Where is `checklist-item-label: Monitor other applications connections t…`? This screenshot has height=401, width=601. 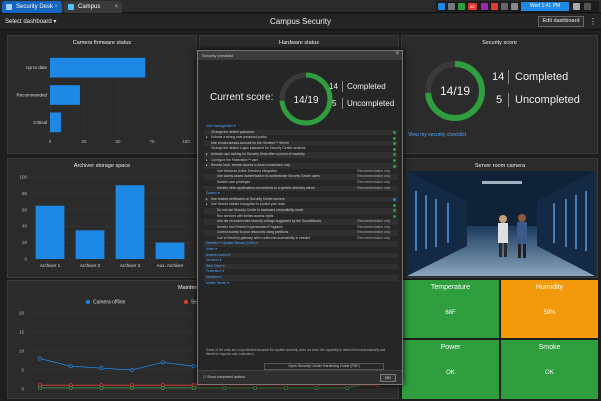
checklist-item-label: Monitor other applications connections t… is located at coordinates (266, 187).